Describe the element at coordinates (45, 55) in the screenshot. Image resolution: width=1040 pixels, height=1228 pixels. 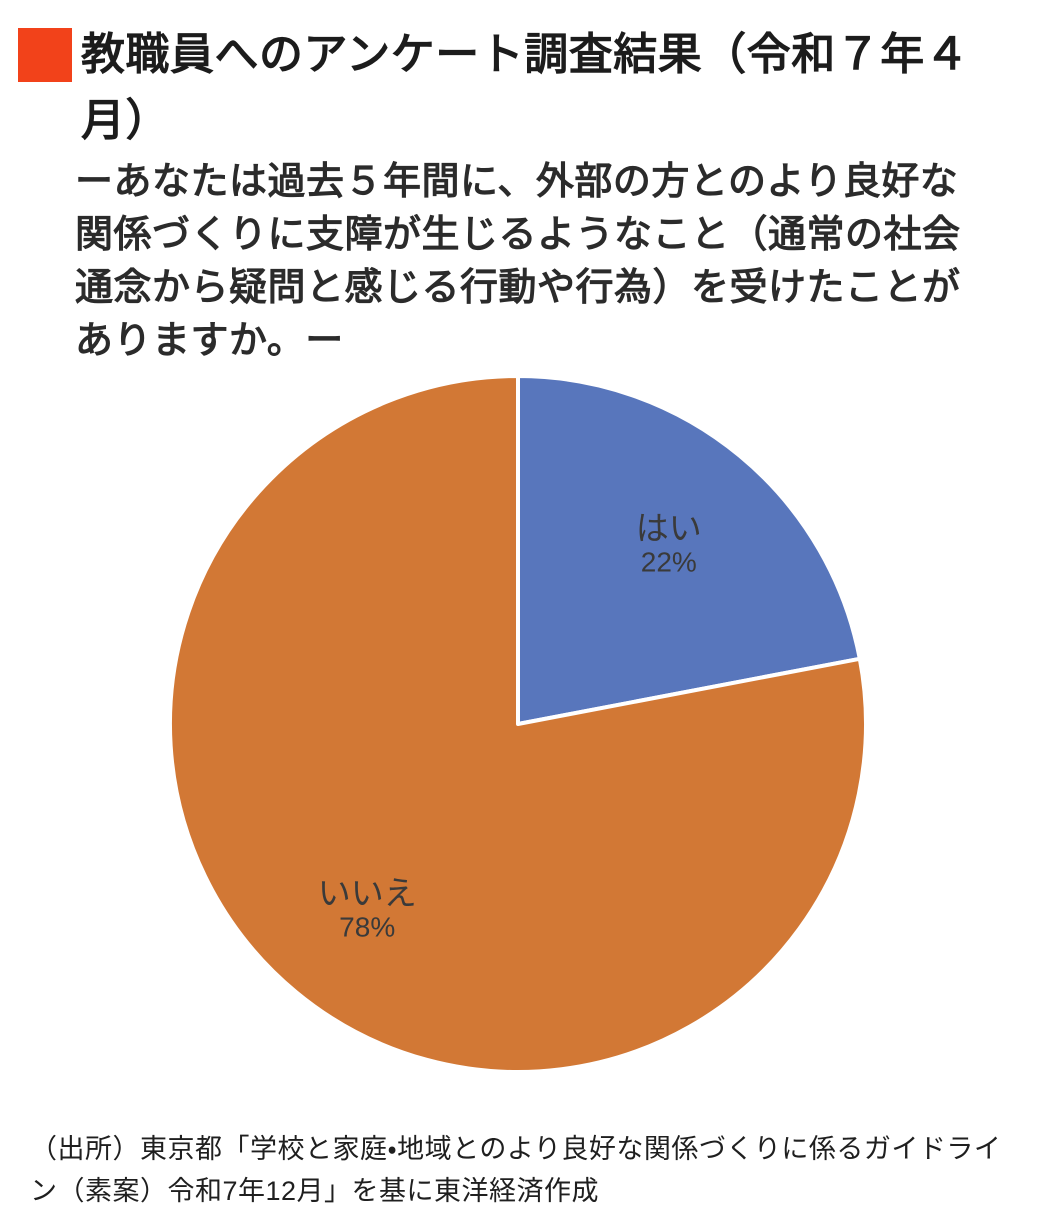
I see `title-bullet-square` at that location.